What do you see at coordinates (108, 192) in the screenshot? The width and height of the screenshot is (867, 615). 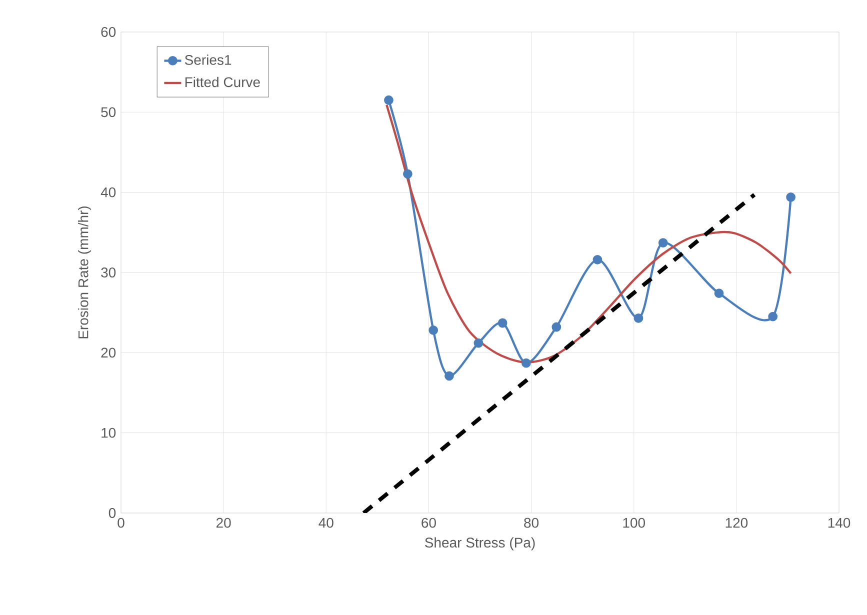 I see `y-tick-label: 40` at bounding box center [108, 192].